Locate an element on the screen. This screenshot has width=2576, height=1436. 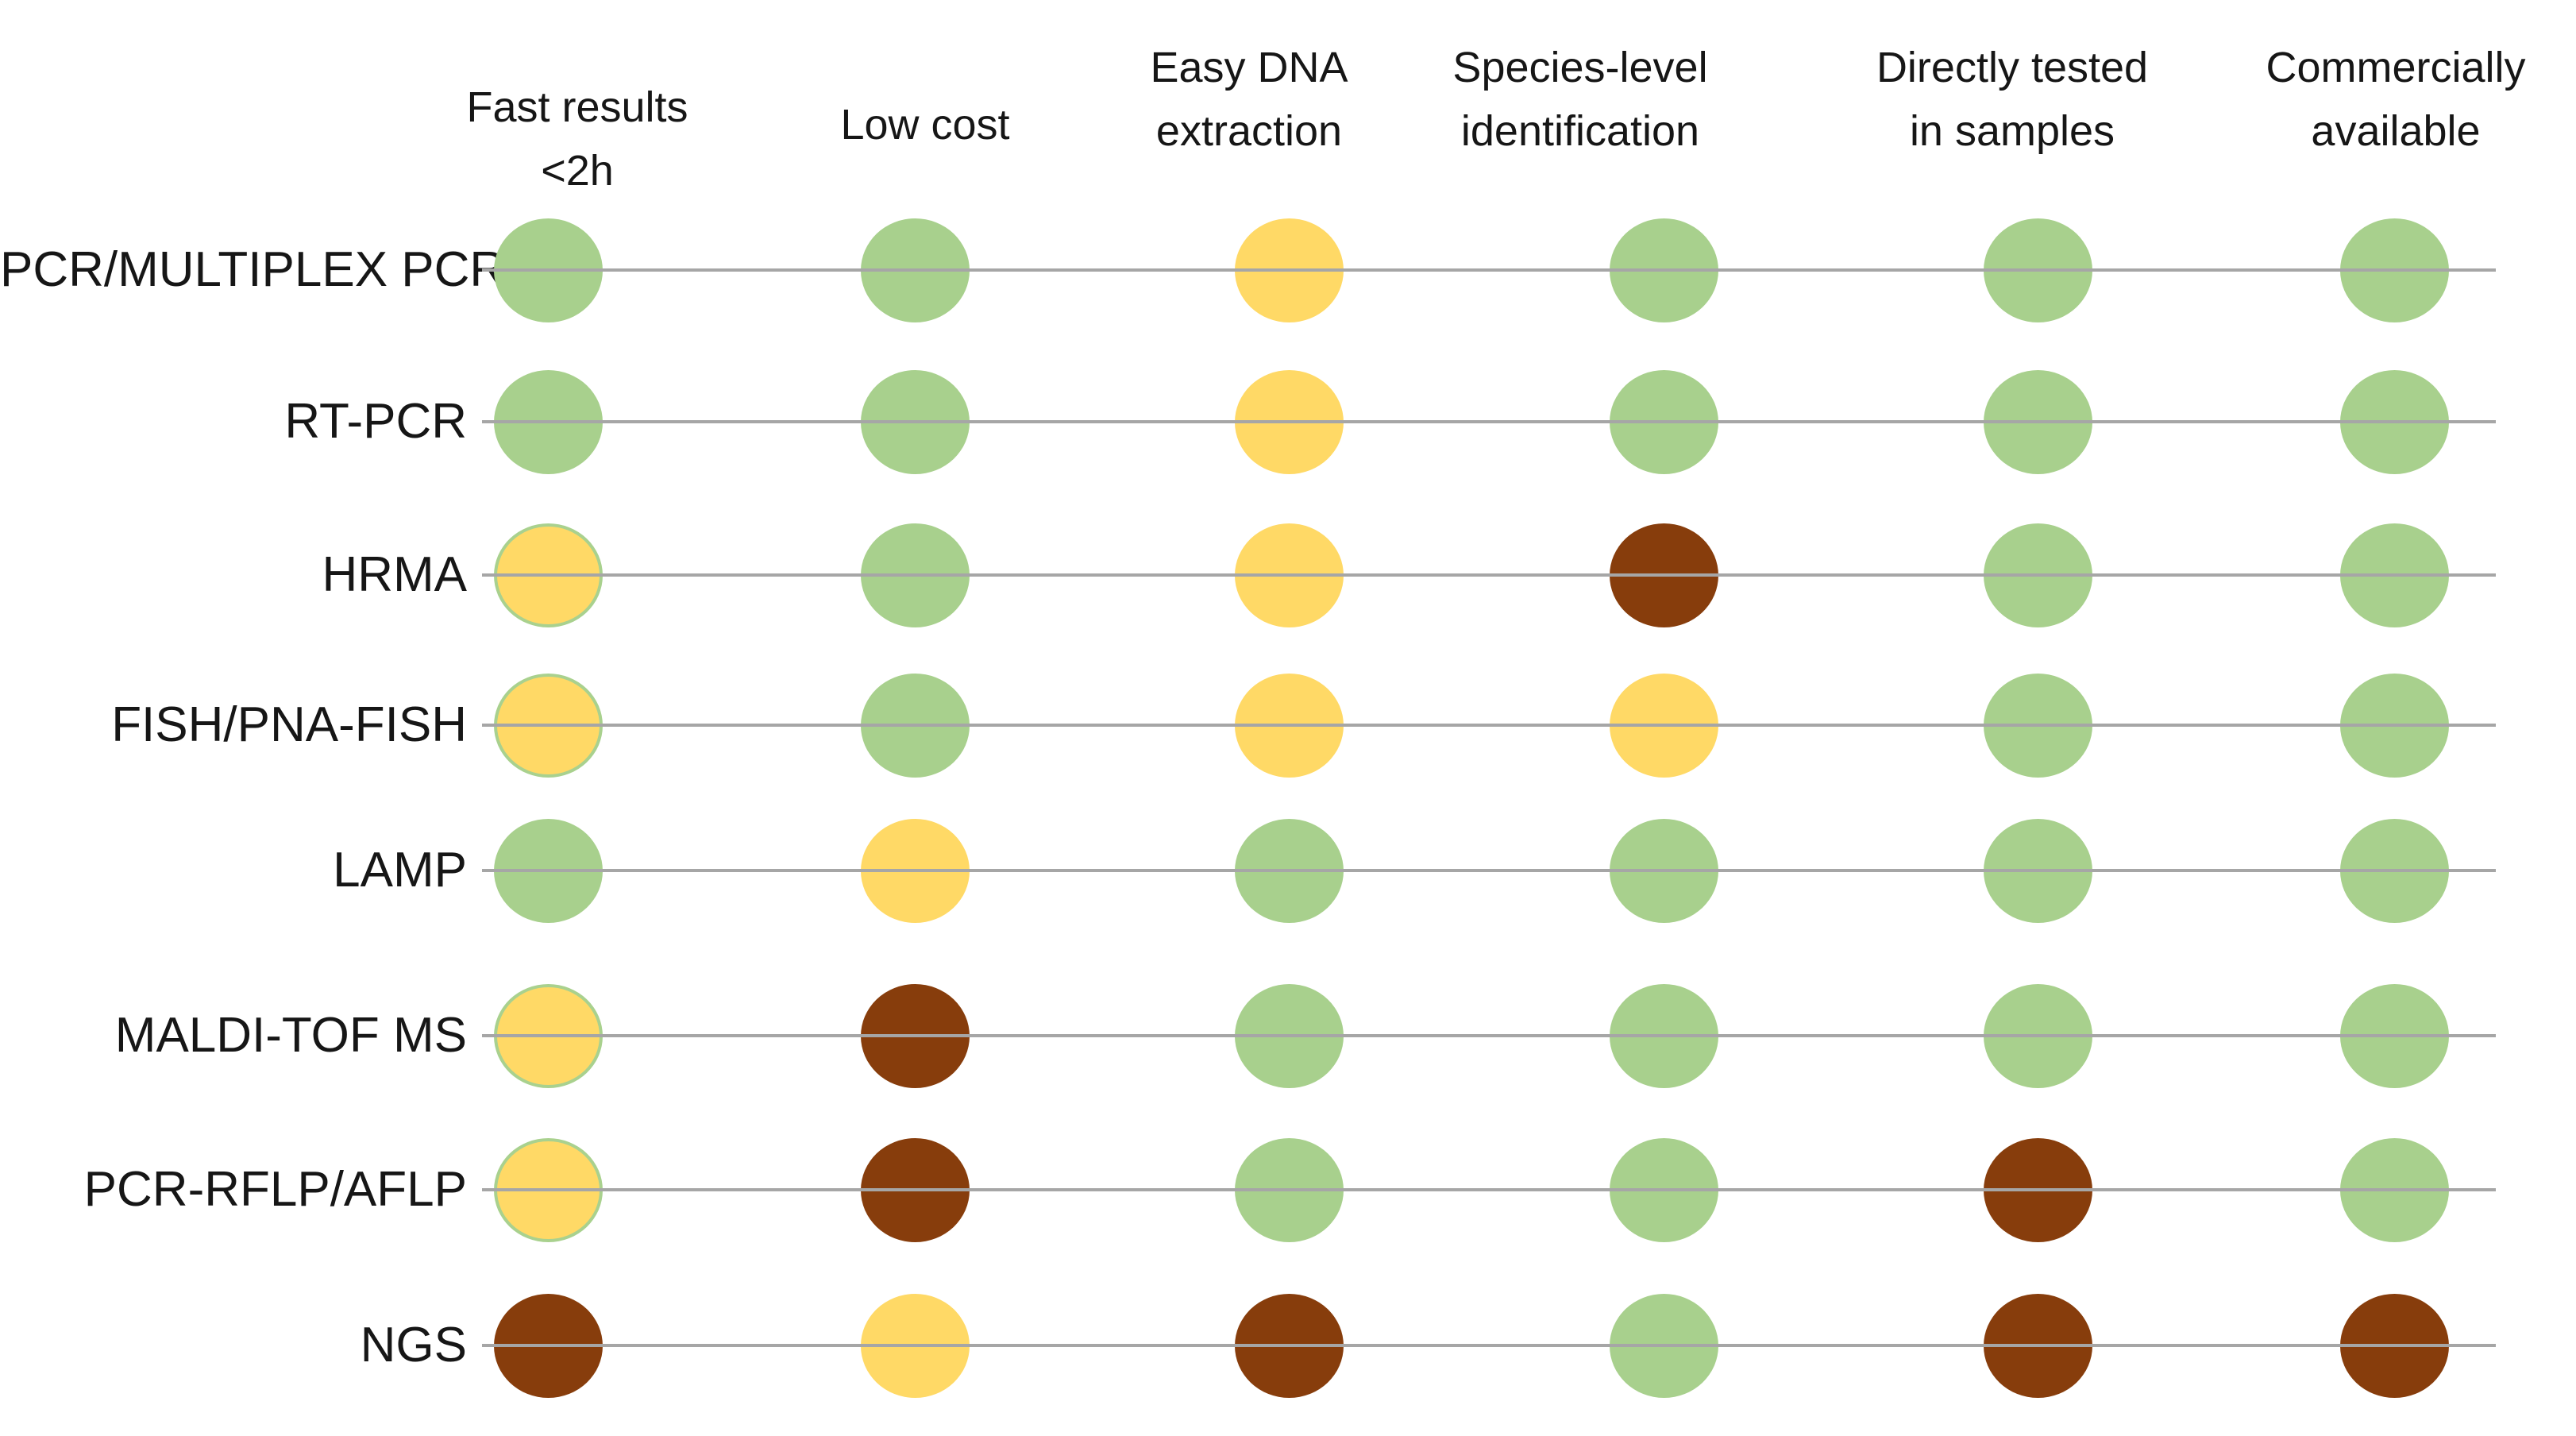
column-header-line: Directly tested is located at coordinates (2012, 67).